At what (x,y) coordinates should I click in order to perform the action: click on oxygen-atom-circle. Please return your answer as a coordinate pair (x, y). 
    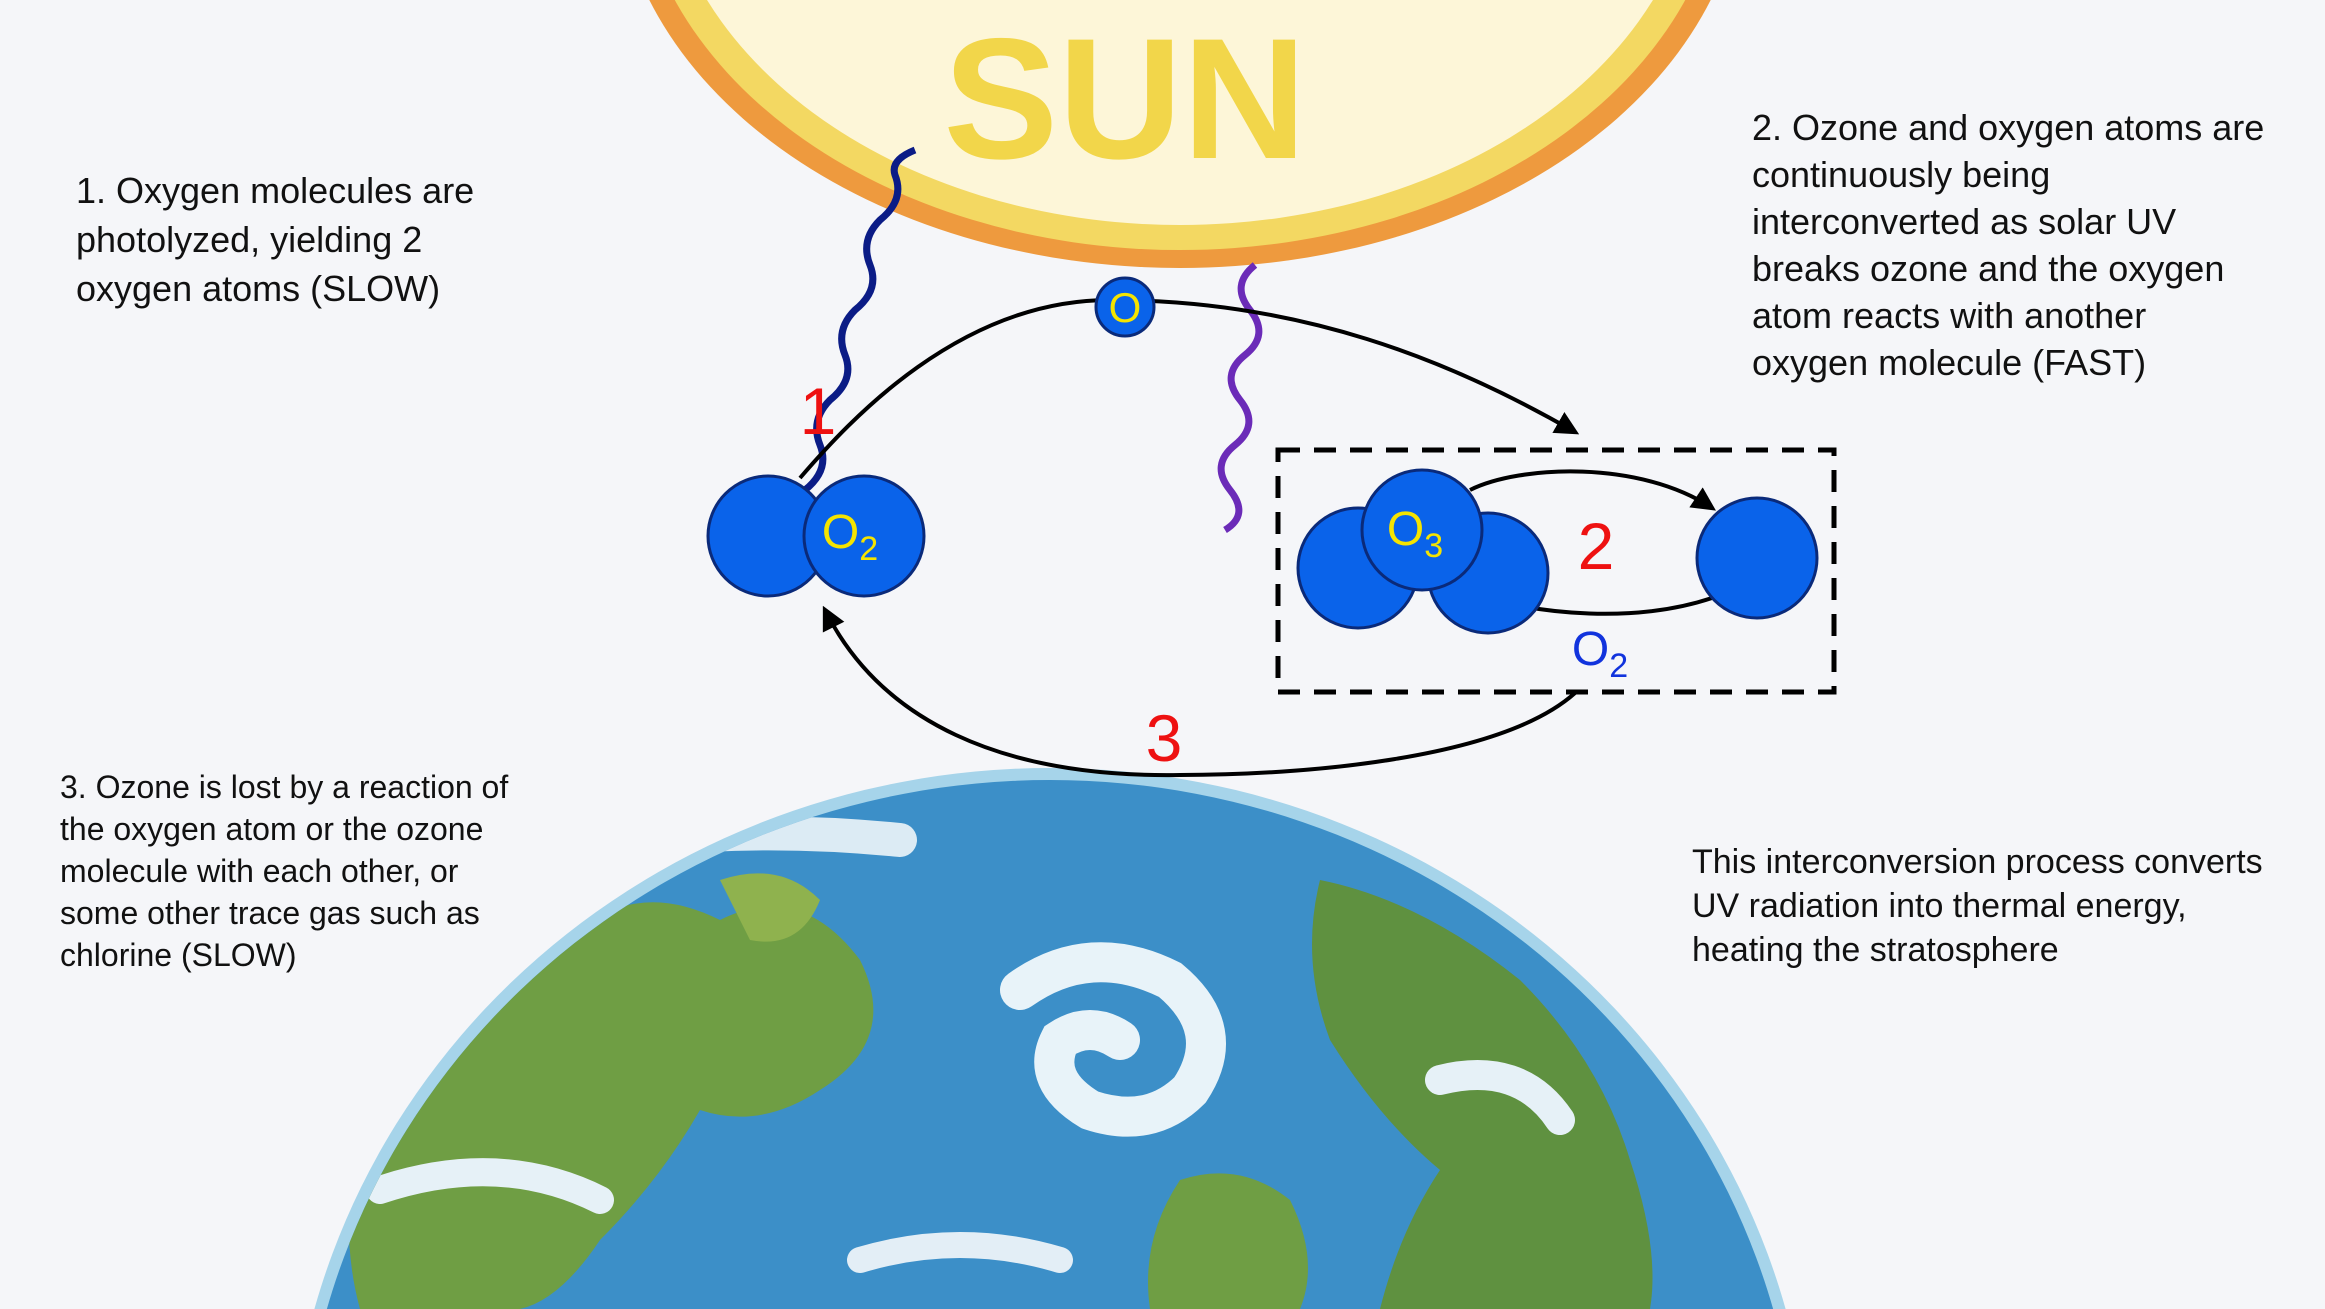
    Looking at the image, I should click on (1125, 307).